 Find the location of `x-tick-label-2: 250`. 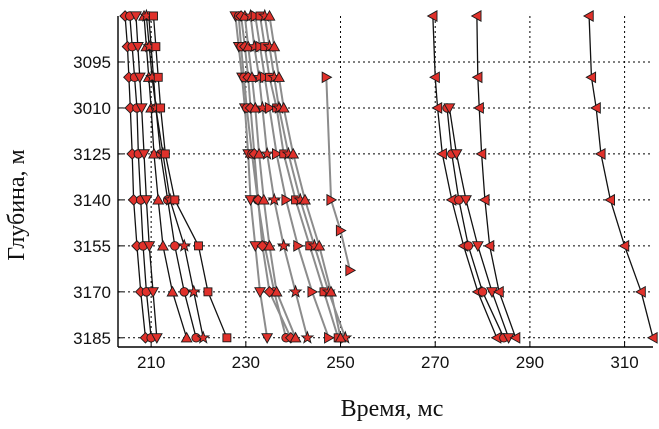

x-tick-label-2: 250 is located at coordinates (340, 362).